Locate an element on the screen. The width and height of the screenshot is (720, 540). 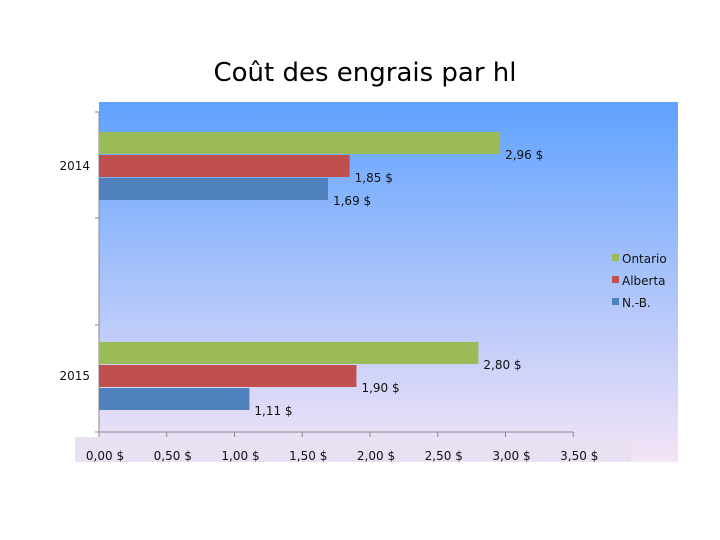
x-tick-label: 0,50 $ is located at coordinates (173, 456).